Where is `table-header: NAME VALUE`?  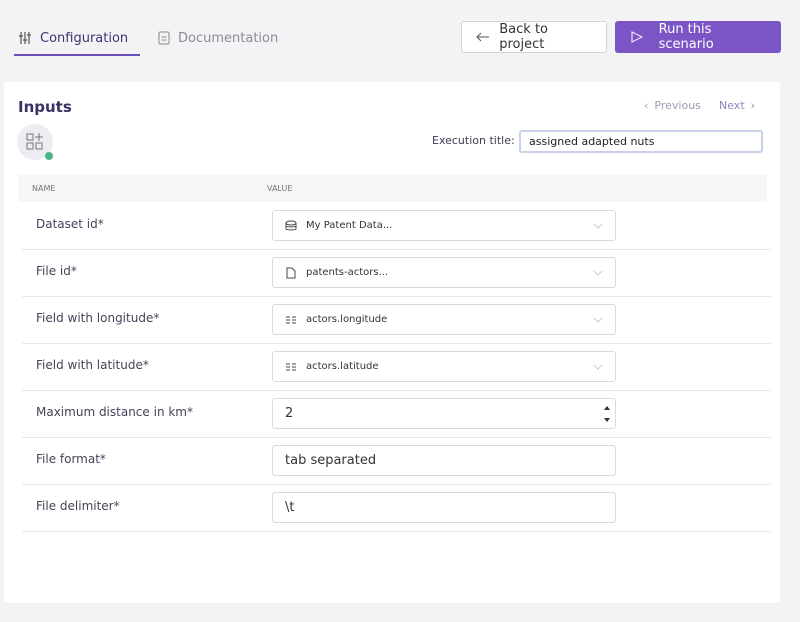 table-header: NAME VALUE is located at coordinates (392, 188).